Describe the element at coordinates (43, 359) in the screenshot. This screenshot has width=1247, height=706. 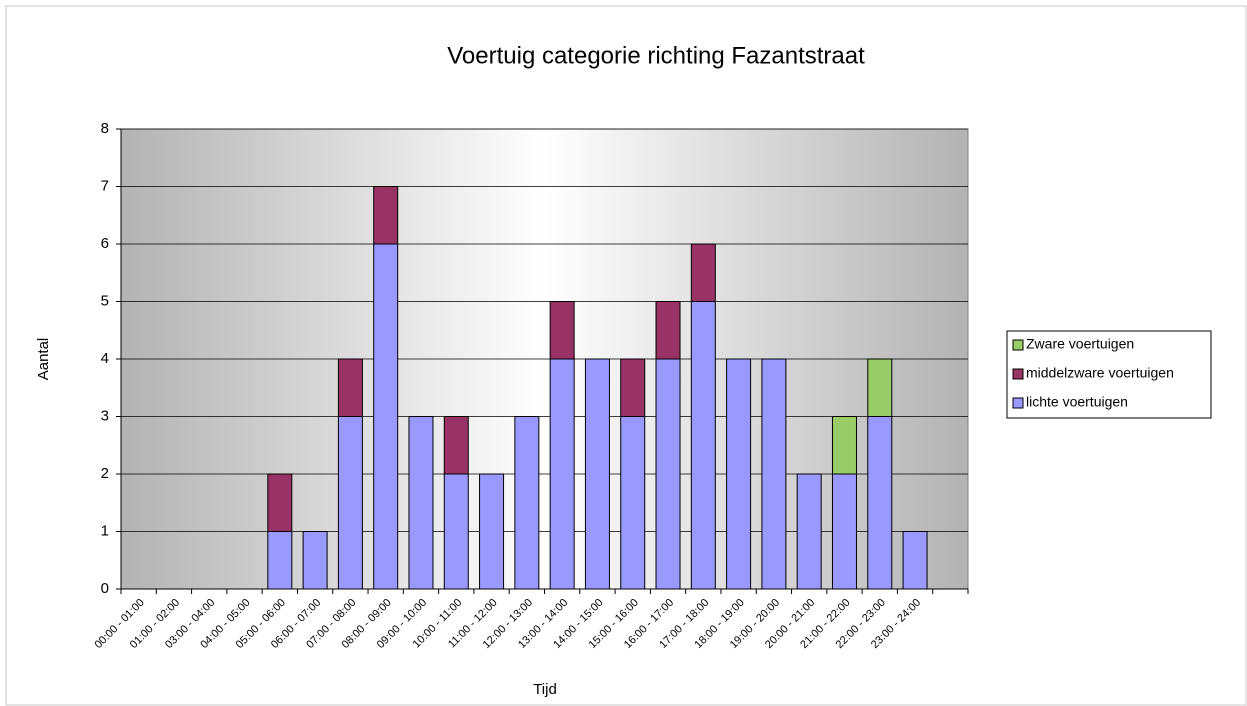
I see `y-axis-label: Aantal` at that location.